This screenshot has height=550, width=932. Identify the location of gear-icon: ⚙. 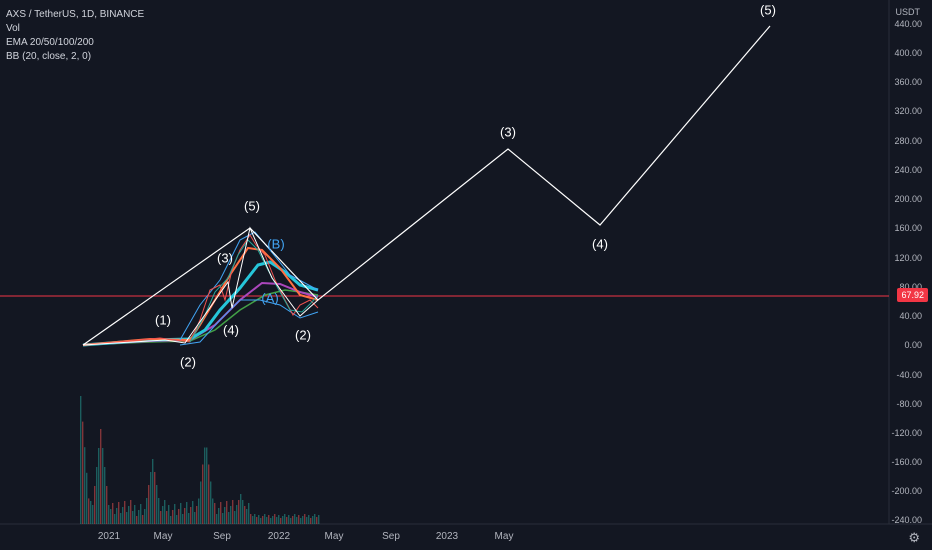
(914, 537).